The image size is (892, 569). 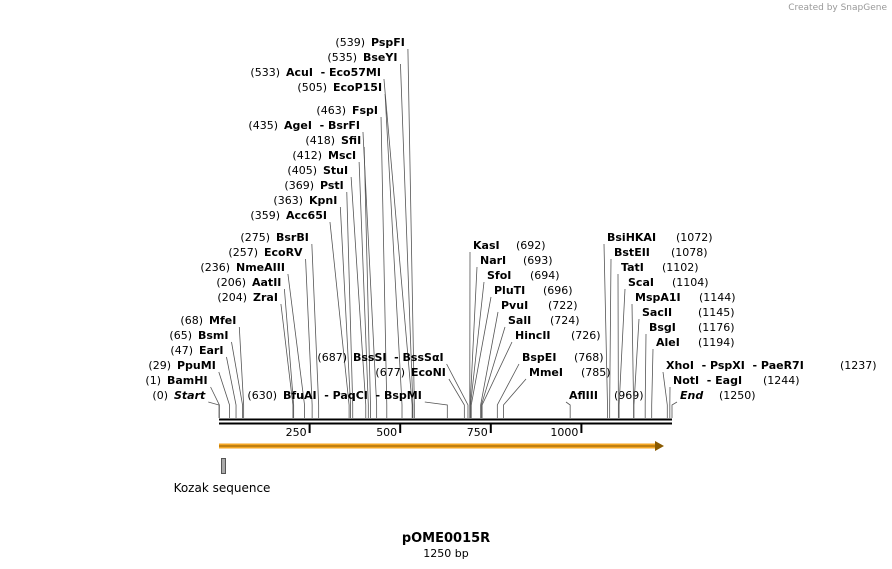 What do you see at coordinates (292, 237) in the screenshot?
I see `site-name: BsrBI` at bounding box center [292, 237].